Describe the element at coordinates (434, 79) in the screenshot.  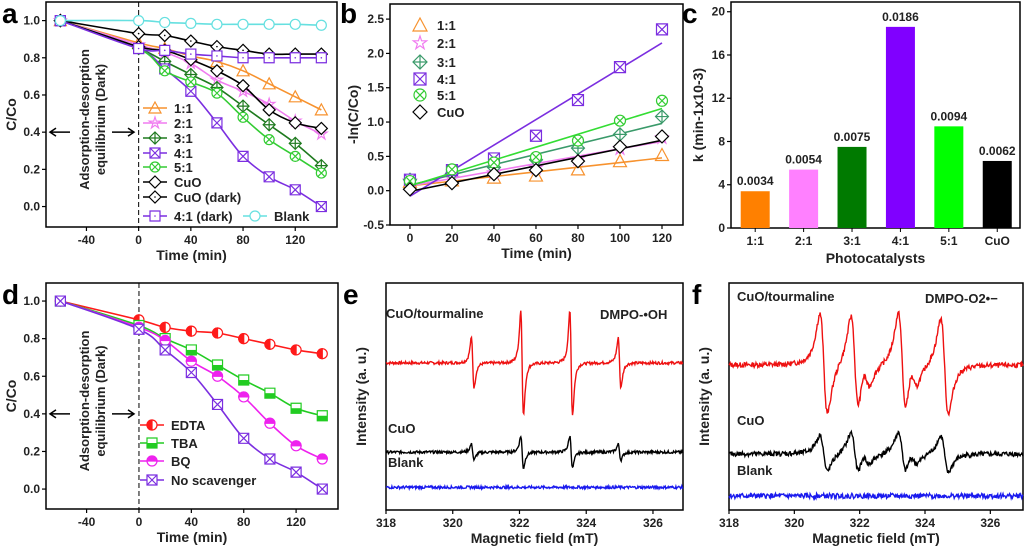
I see `legend-item: 4:1` at that location.